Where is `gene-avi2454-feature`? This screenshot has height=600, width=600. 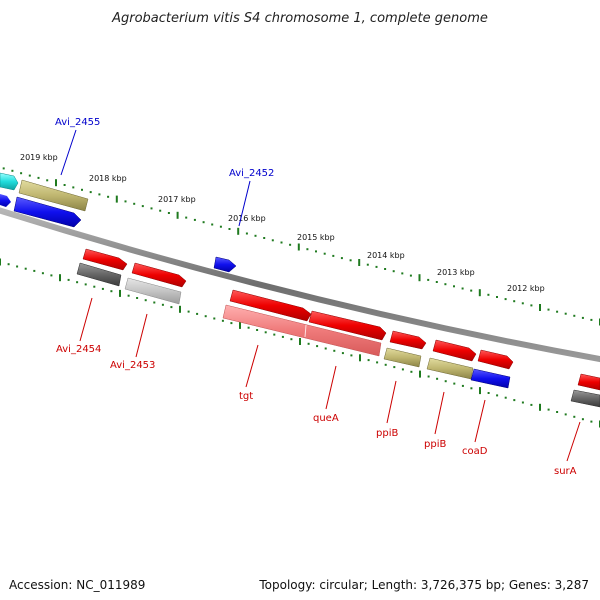
gene-avi2454-feature is located at coordinates (105, 259).